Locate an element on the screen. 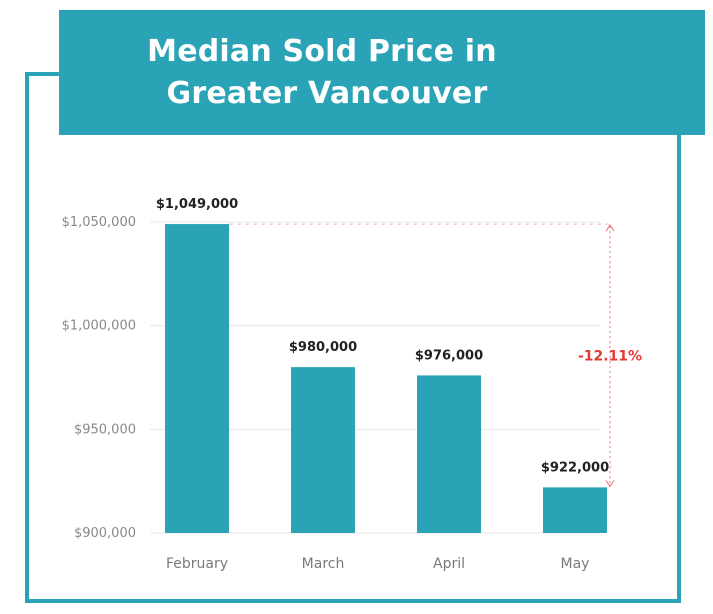 This screenshot has height=614, width=713. data-label: $922,000 is located at coordinates (575, 467).